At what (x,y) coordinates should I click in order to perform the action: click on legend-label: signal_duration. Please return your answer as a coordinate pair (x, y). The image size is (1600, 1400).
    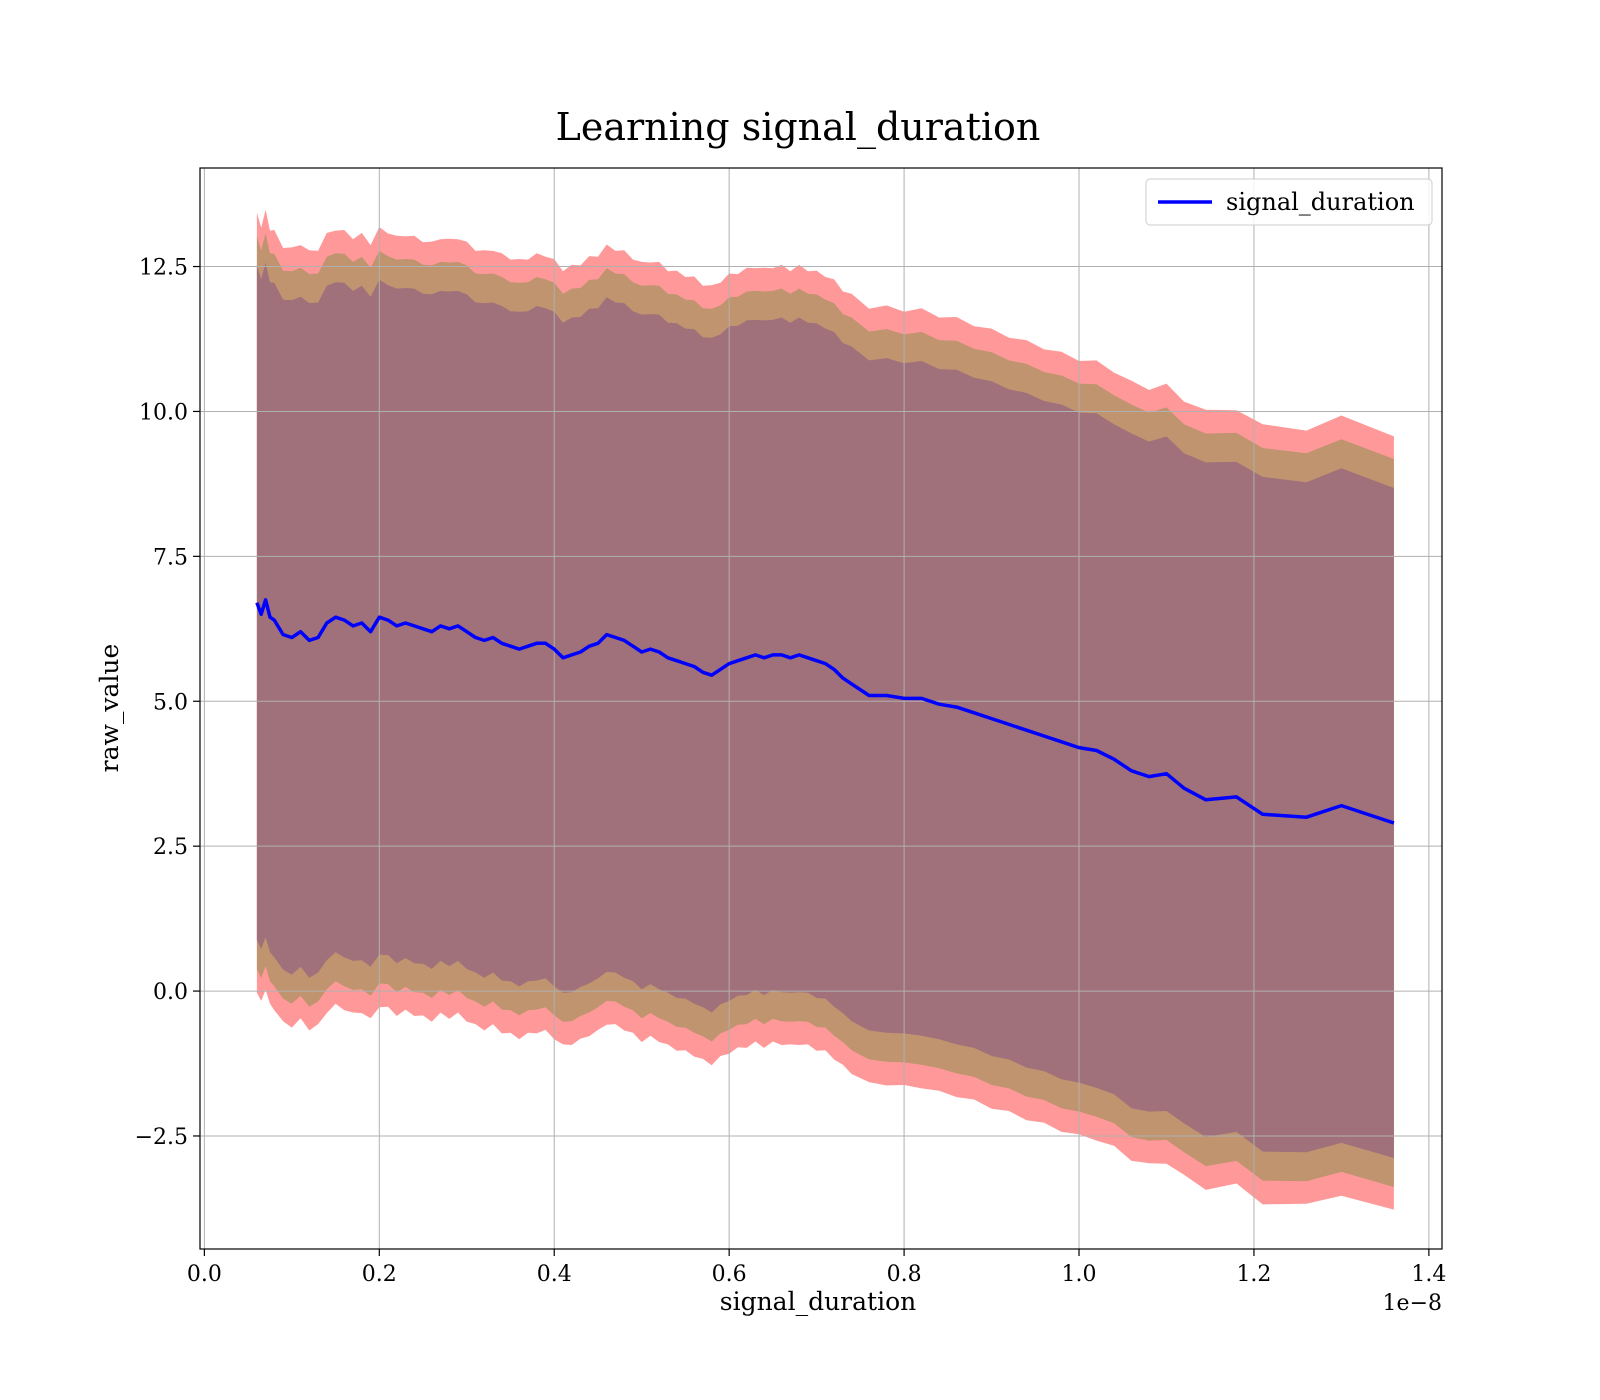
    Looking at the image, I should click on (1320, 202).